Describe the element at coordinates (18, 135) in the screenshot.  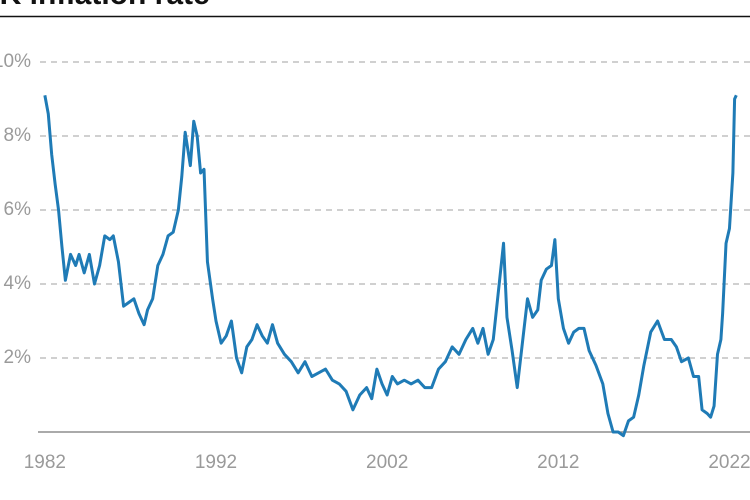
I see `y-tick-label: 8%` at that location.